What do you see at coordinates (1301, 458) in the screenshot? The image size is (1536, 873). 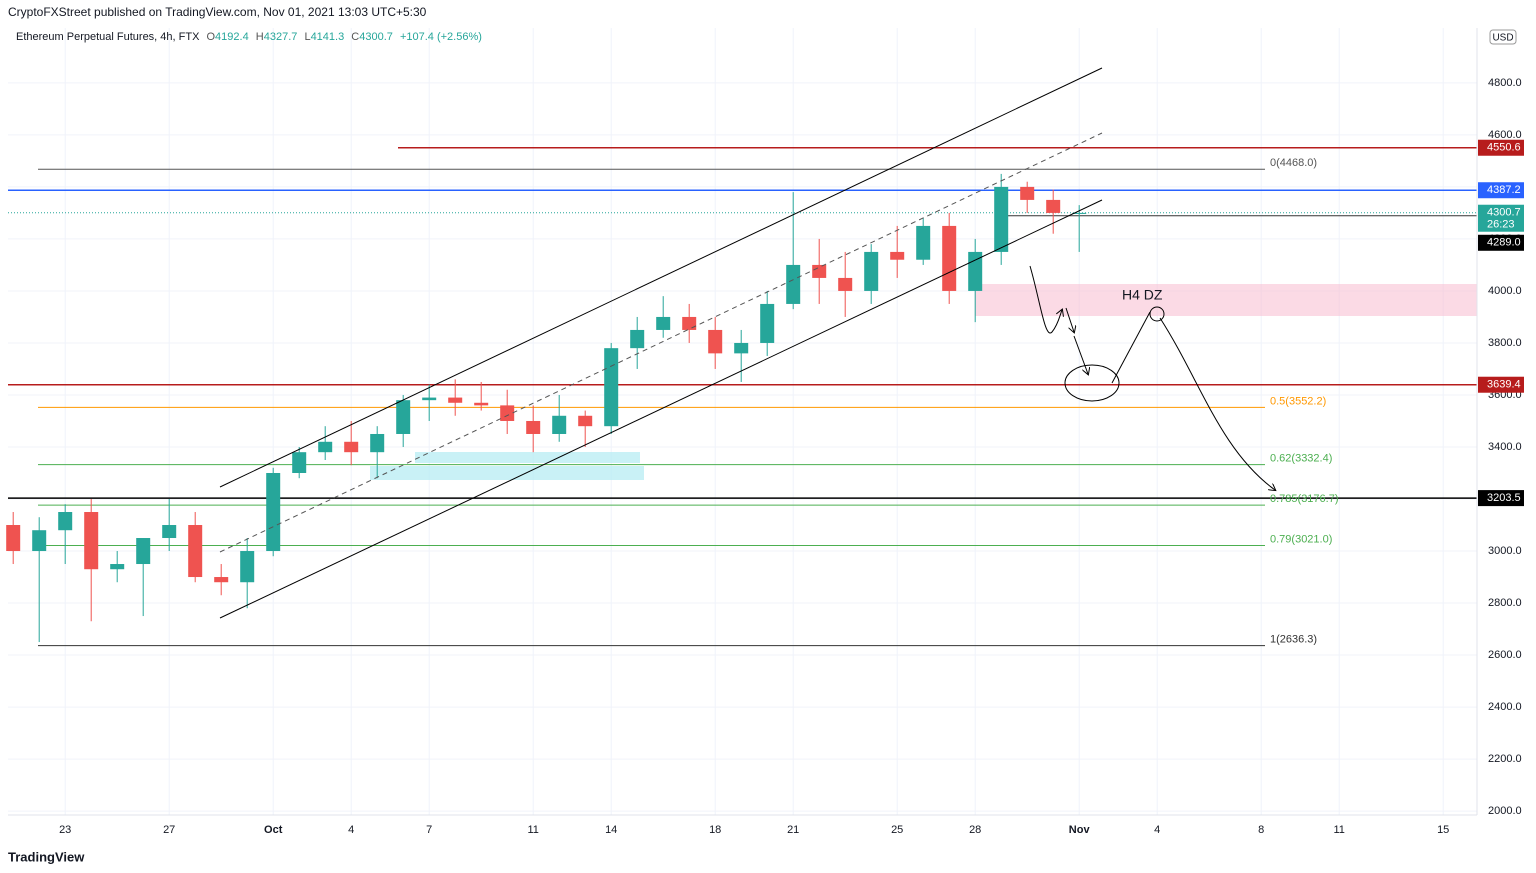 I see `fib-label: 0.62(3332.4)` at bounding box center [1301, 458].